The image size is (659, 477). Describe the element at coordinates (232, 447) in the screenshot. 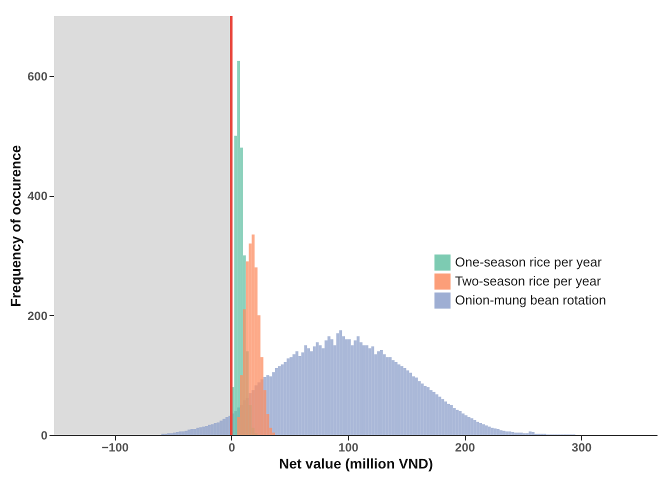

I see `x-tick-label: 0` at that location.